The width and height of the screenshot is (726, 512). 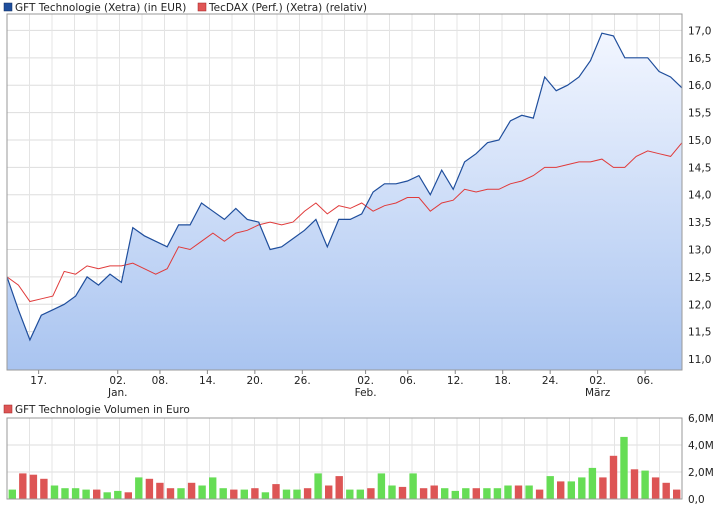 I want to click on price-x-tick-label: 26., so click(x=302, y=381).